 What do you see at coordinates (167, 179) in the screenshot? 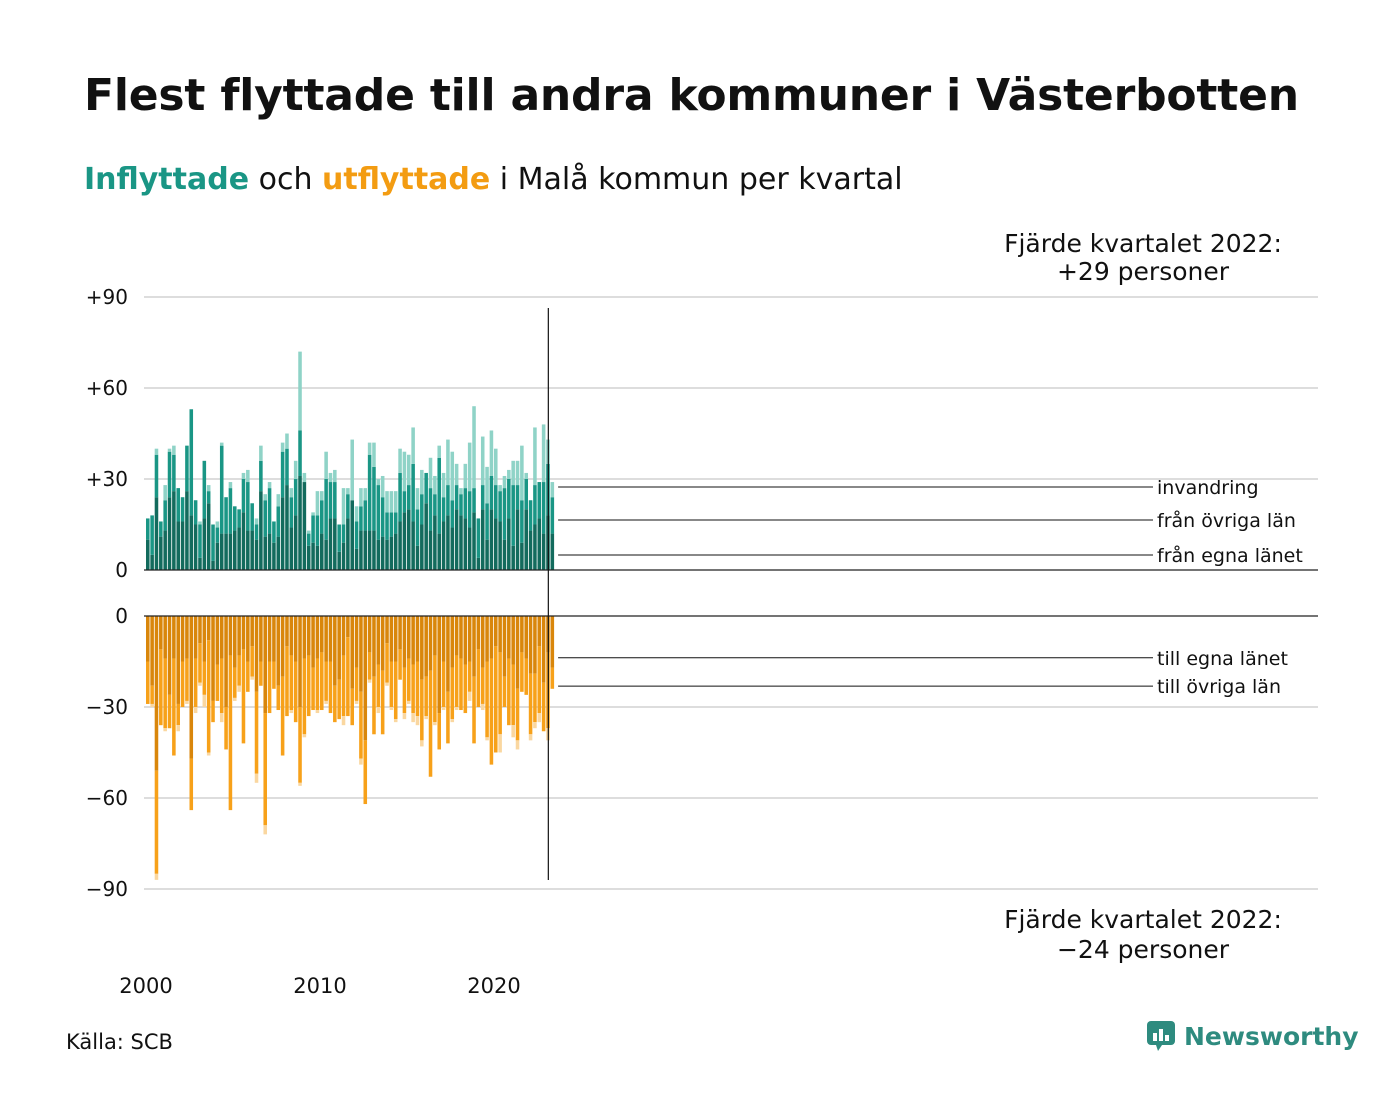
I see `subtitle-inflow: Inflyttade` at bounding box center [167, 179].